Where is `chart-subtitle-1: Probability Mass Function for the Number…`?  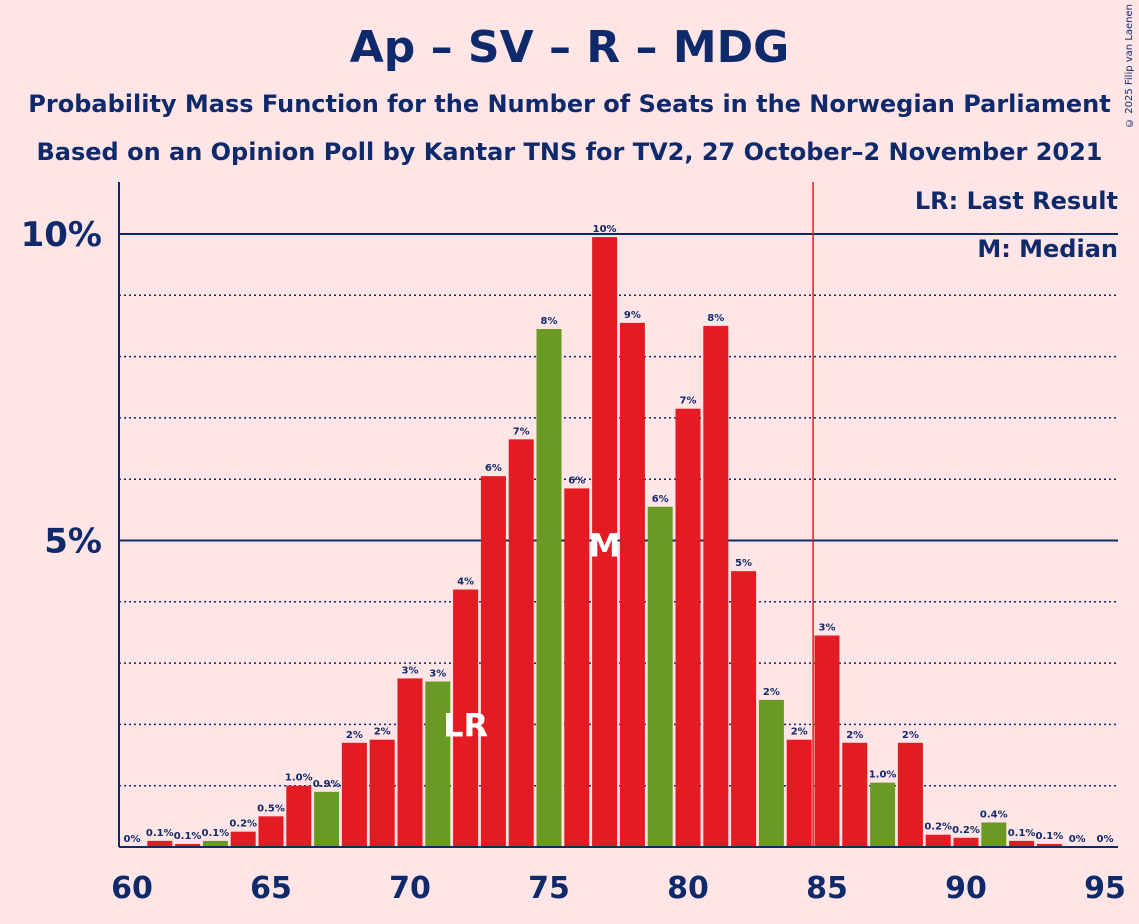 chart-subtitle-1: Probability Mass Function for the Number… is located at coordinates (569, 104).